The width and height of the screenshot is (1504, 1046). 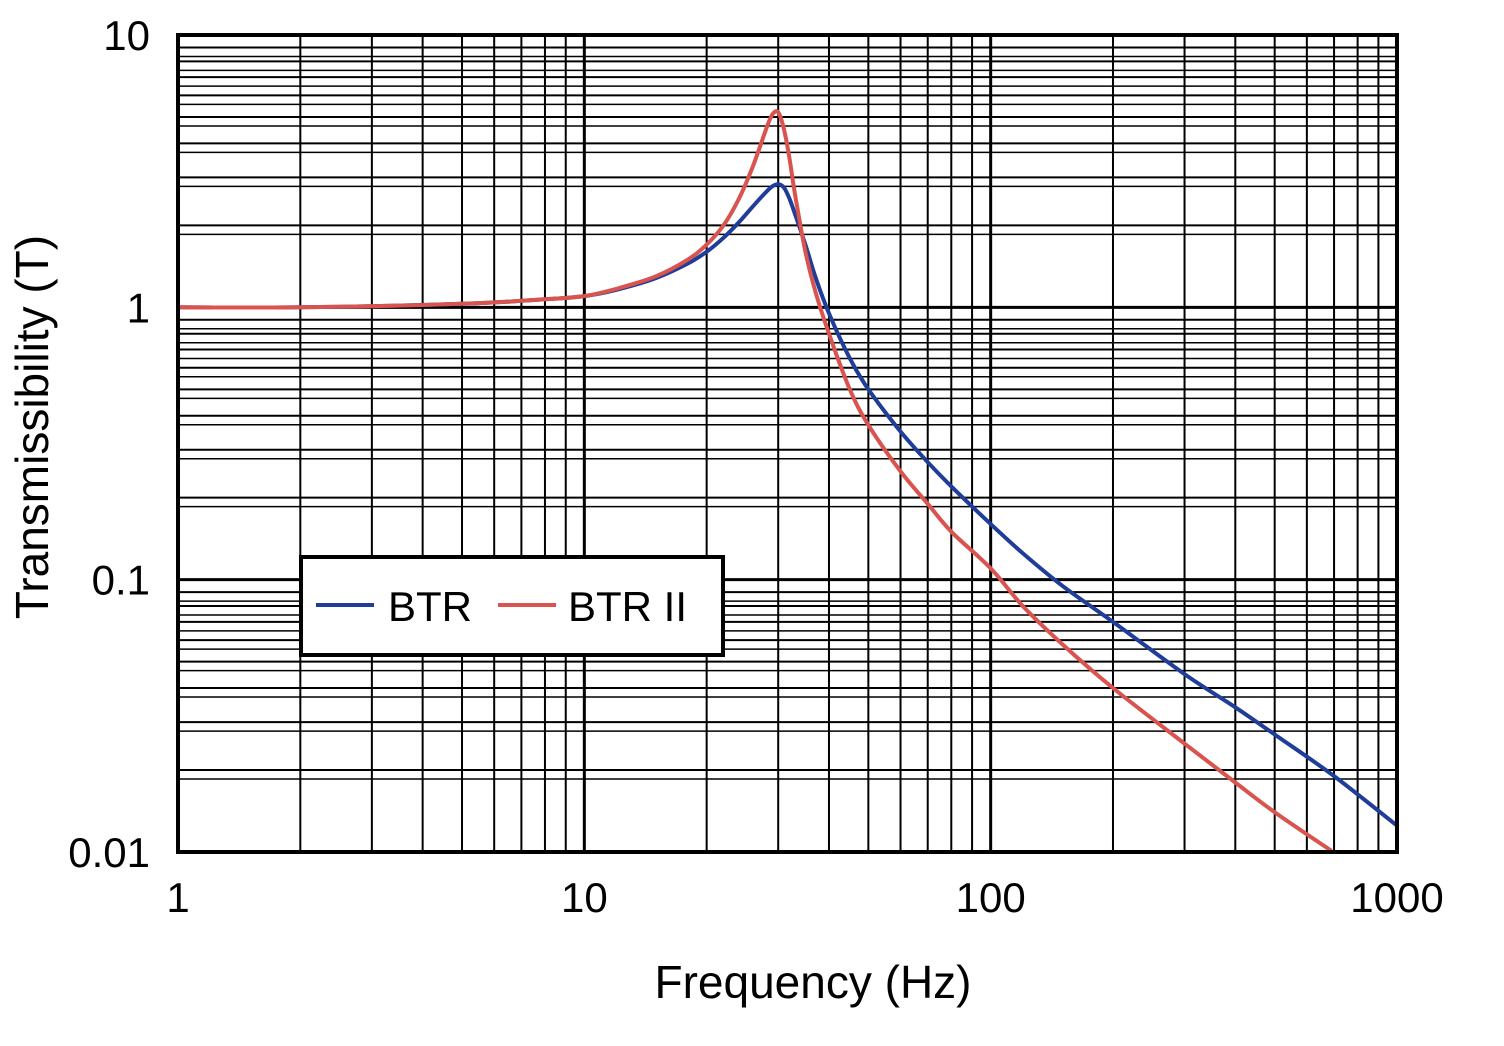 I want to click on x-tick-label: 1, so click(x=177, y=897).